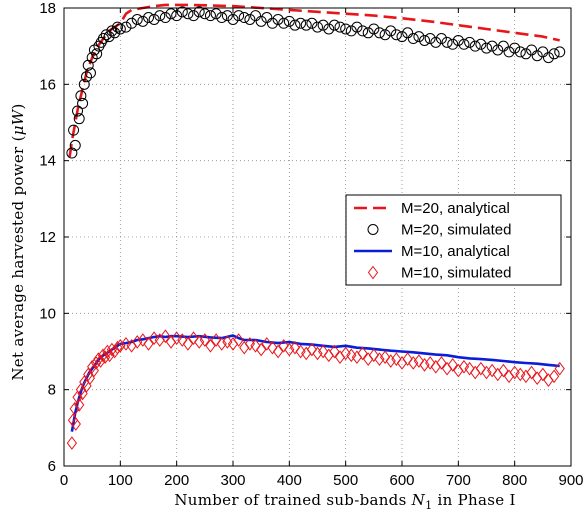 This screenshot has width=585, height=514. What do you see at coordinates (64, 480) in the screenshot?
I see `x-tick-label: 0` at bounding box center [64, 480].